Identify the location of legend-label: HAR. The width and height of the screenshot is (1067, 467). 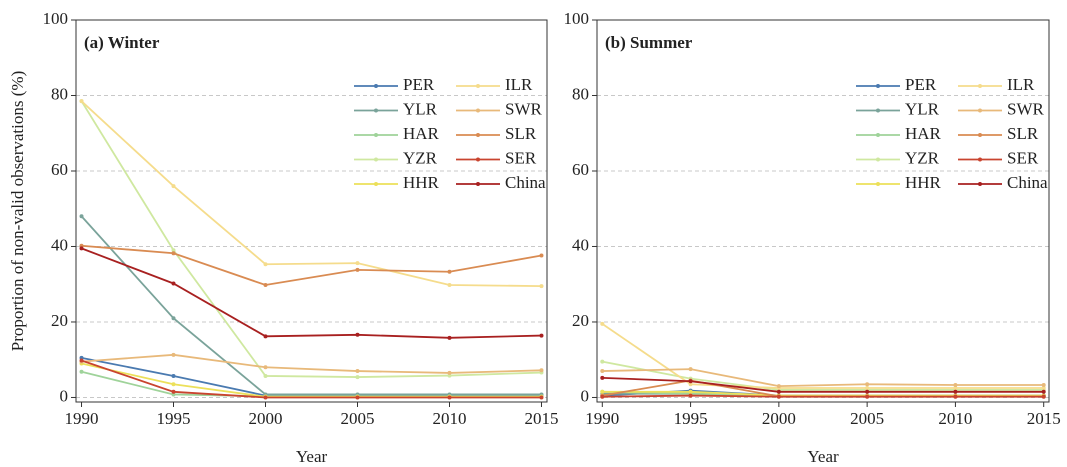
(923, 133).